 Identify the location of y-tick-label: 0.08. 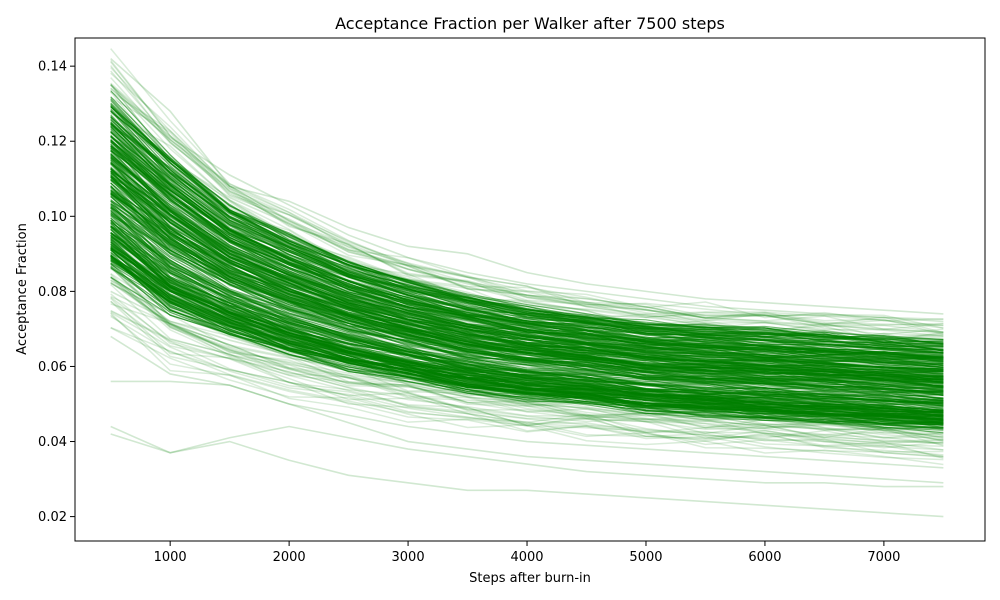
(52, 292).